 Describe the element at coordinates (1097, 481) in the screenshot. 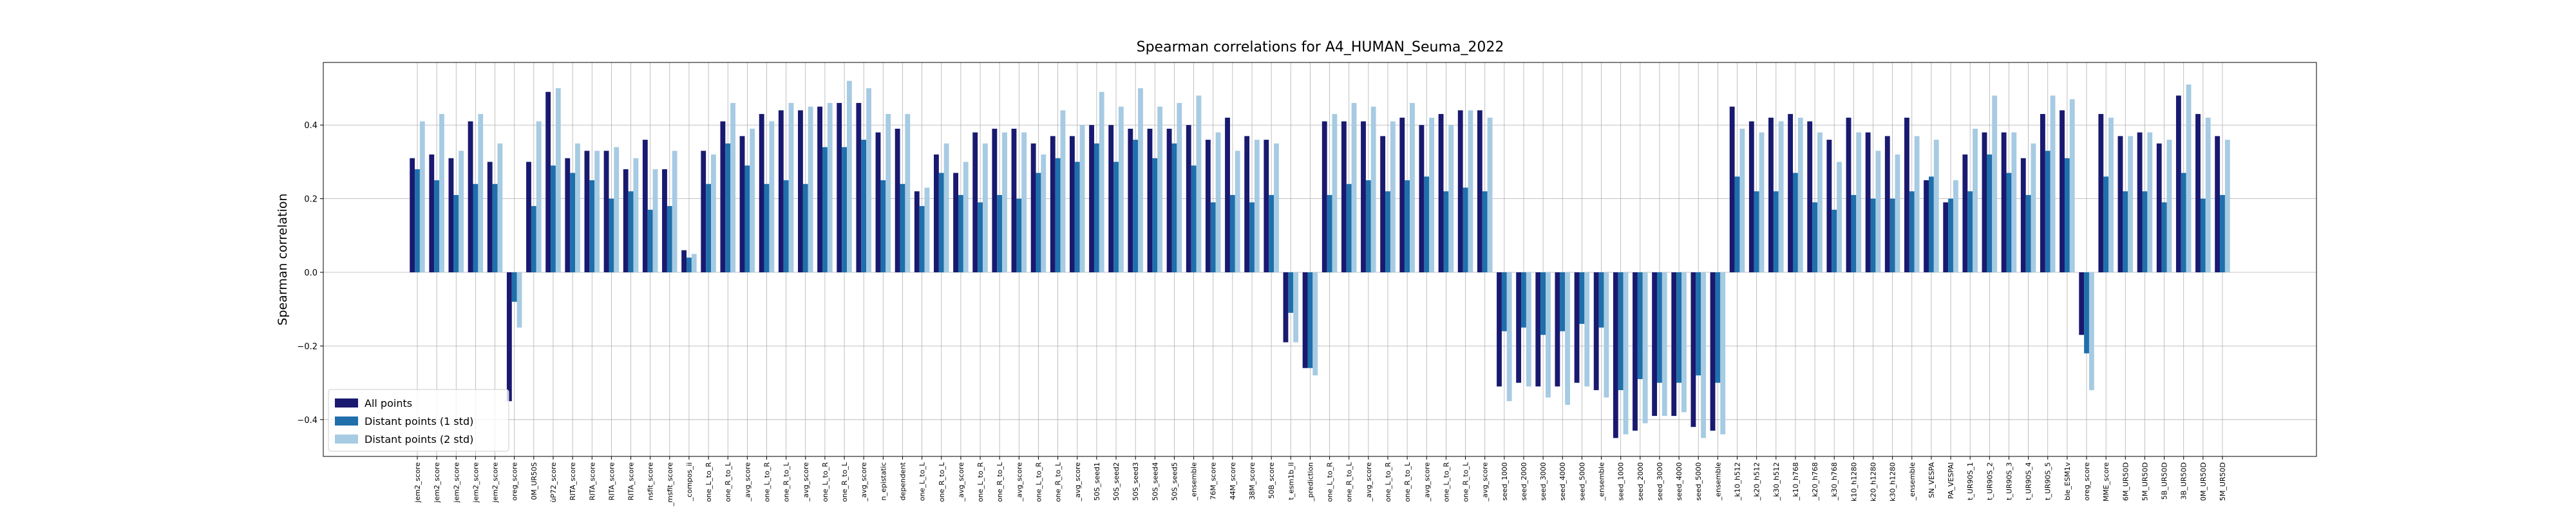

I see `x-tick-label: 50S_seed1` at that location.